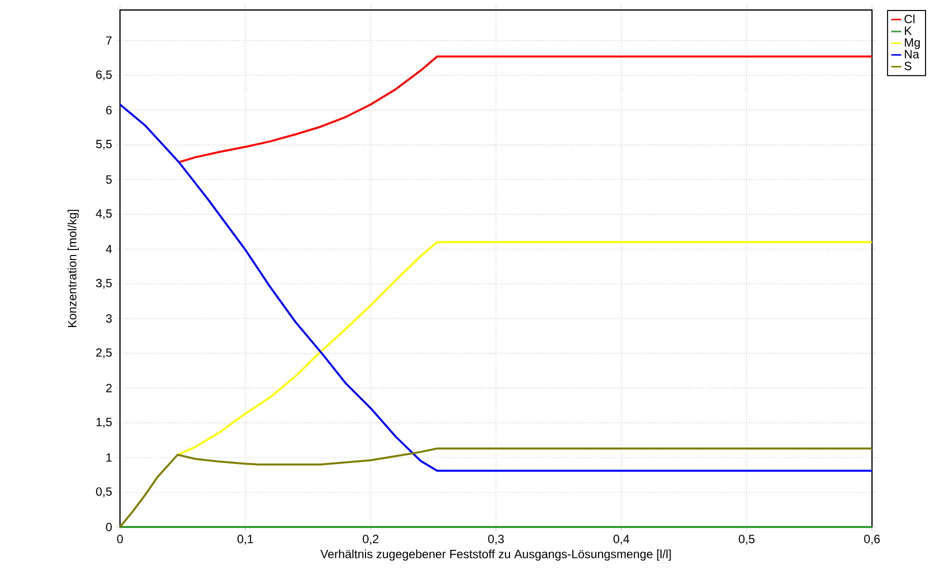 The image size is (943, 588). I want to click on legend-label: Na, so click(912, 54).